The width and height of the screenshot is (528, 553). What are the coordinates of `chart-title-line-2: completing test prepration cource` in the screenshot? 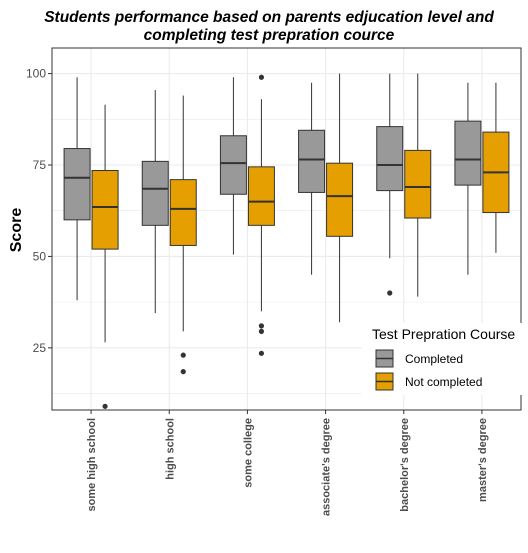 It's located at (269, 35).